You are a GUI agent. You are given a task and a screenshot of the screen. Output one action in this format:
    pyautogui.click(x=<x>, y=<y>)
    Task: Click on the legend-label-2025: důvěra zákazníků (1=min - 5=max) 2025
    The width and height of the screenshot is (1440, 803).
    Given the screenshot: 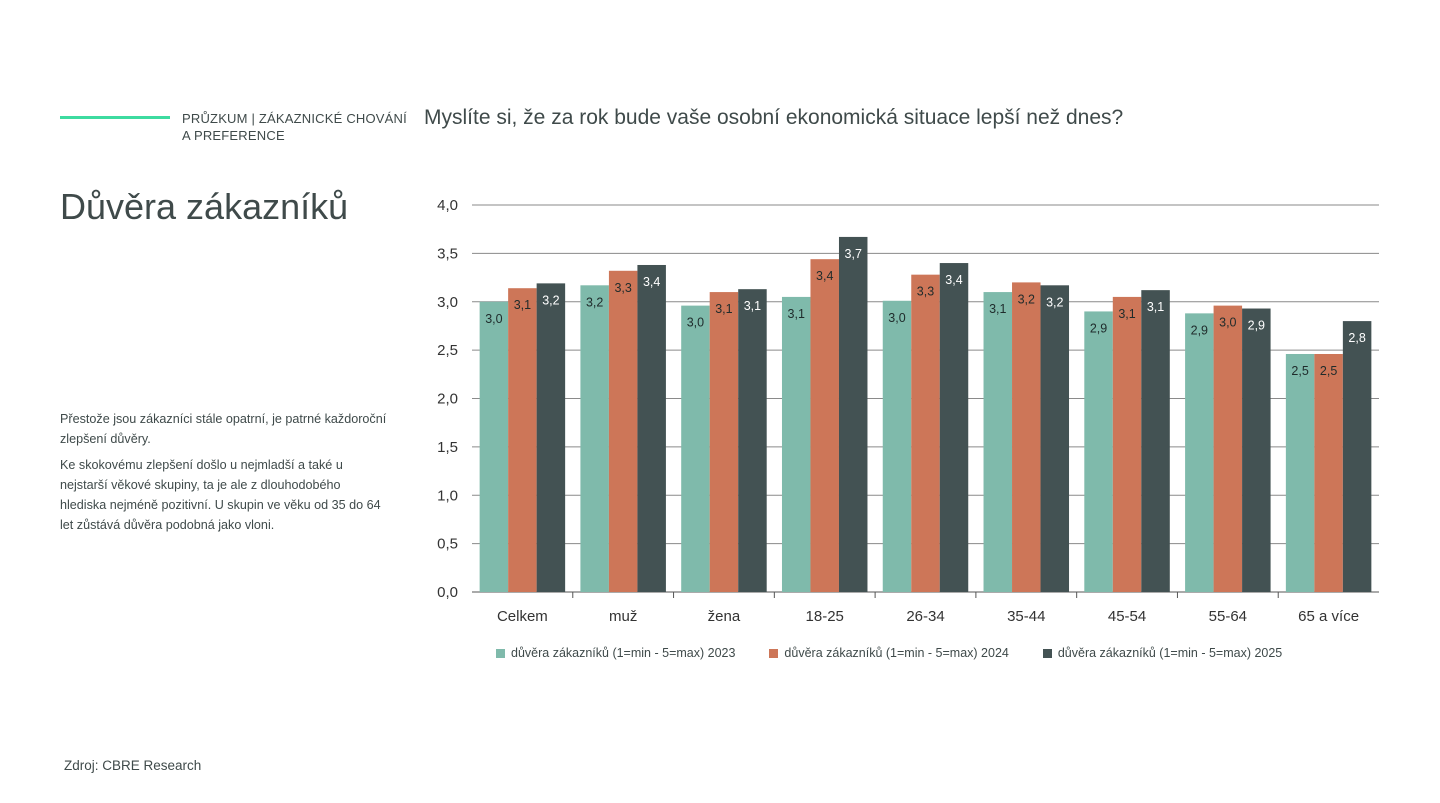 What is the action you would take?
    pyautogui.click(x=1170, y=653)
    